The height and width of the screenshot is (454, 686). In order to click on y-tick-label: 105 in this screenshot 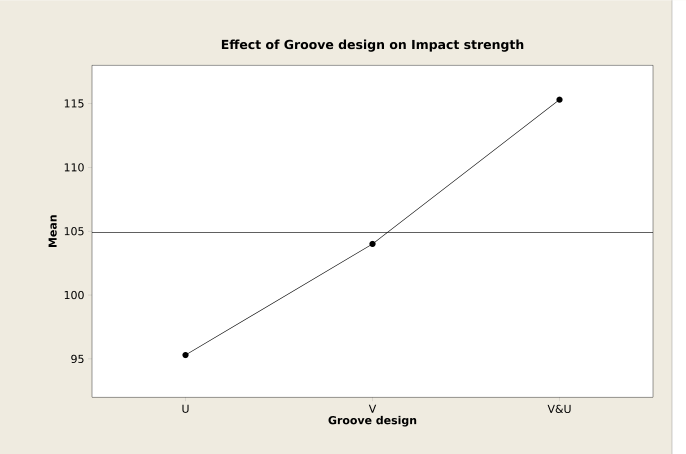, I will do `click(74, 231)`.